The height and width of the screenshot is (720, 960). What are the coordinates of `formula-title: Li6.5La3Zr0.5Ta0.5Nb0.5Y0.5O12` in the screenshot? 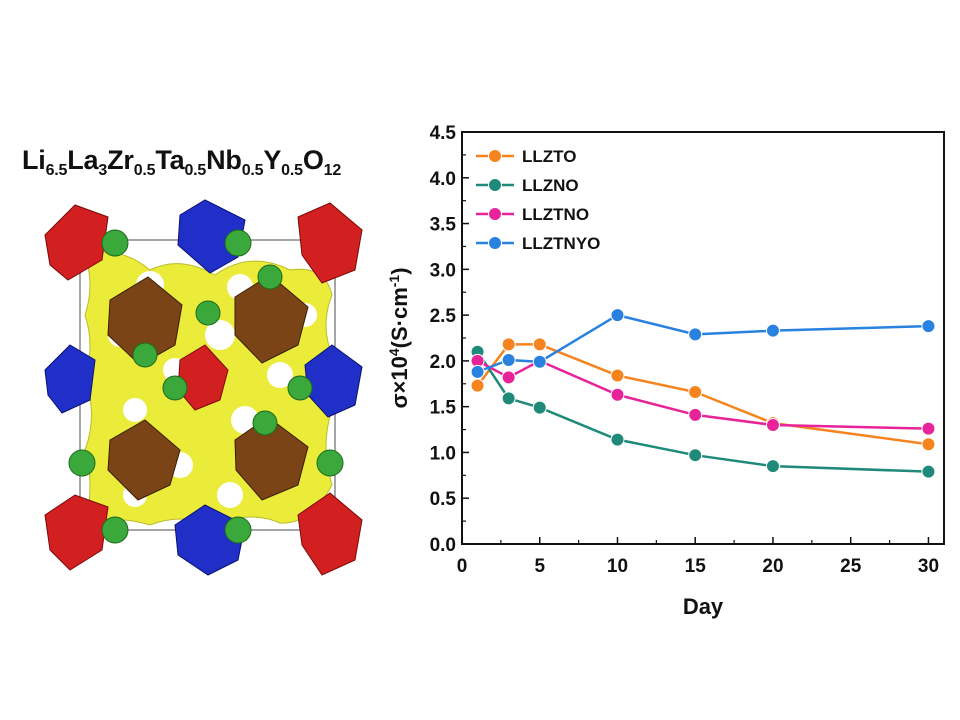 It's located at (181, 162).